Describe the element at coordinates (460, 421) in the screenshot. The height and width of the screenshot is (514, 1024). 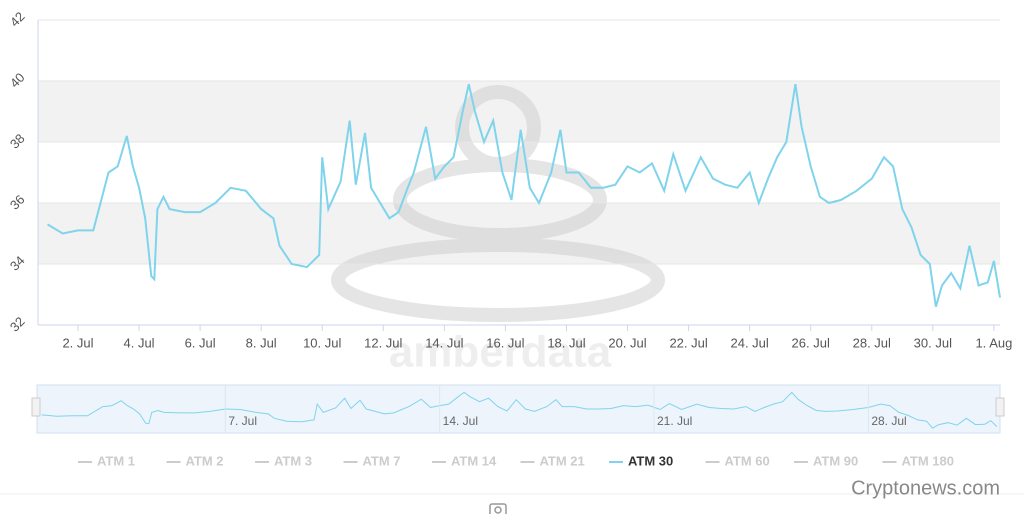
I see `navigator-tick-label: 14. Jul` at that location.